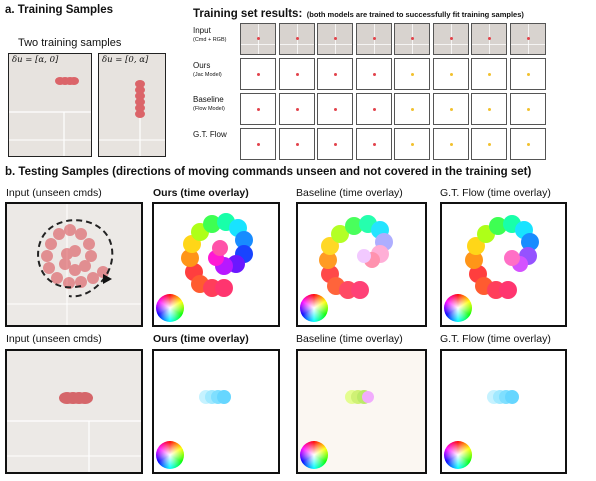  What do you see at coordinates (349, 339) in the screenshot?
I see `row2-baseline-label: Baseline (time overlay)` at bounding box center [349, 339].